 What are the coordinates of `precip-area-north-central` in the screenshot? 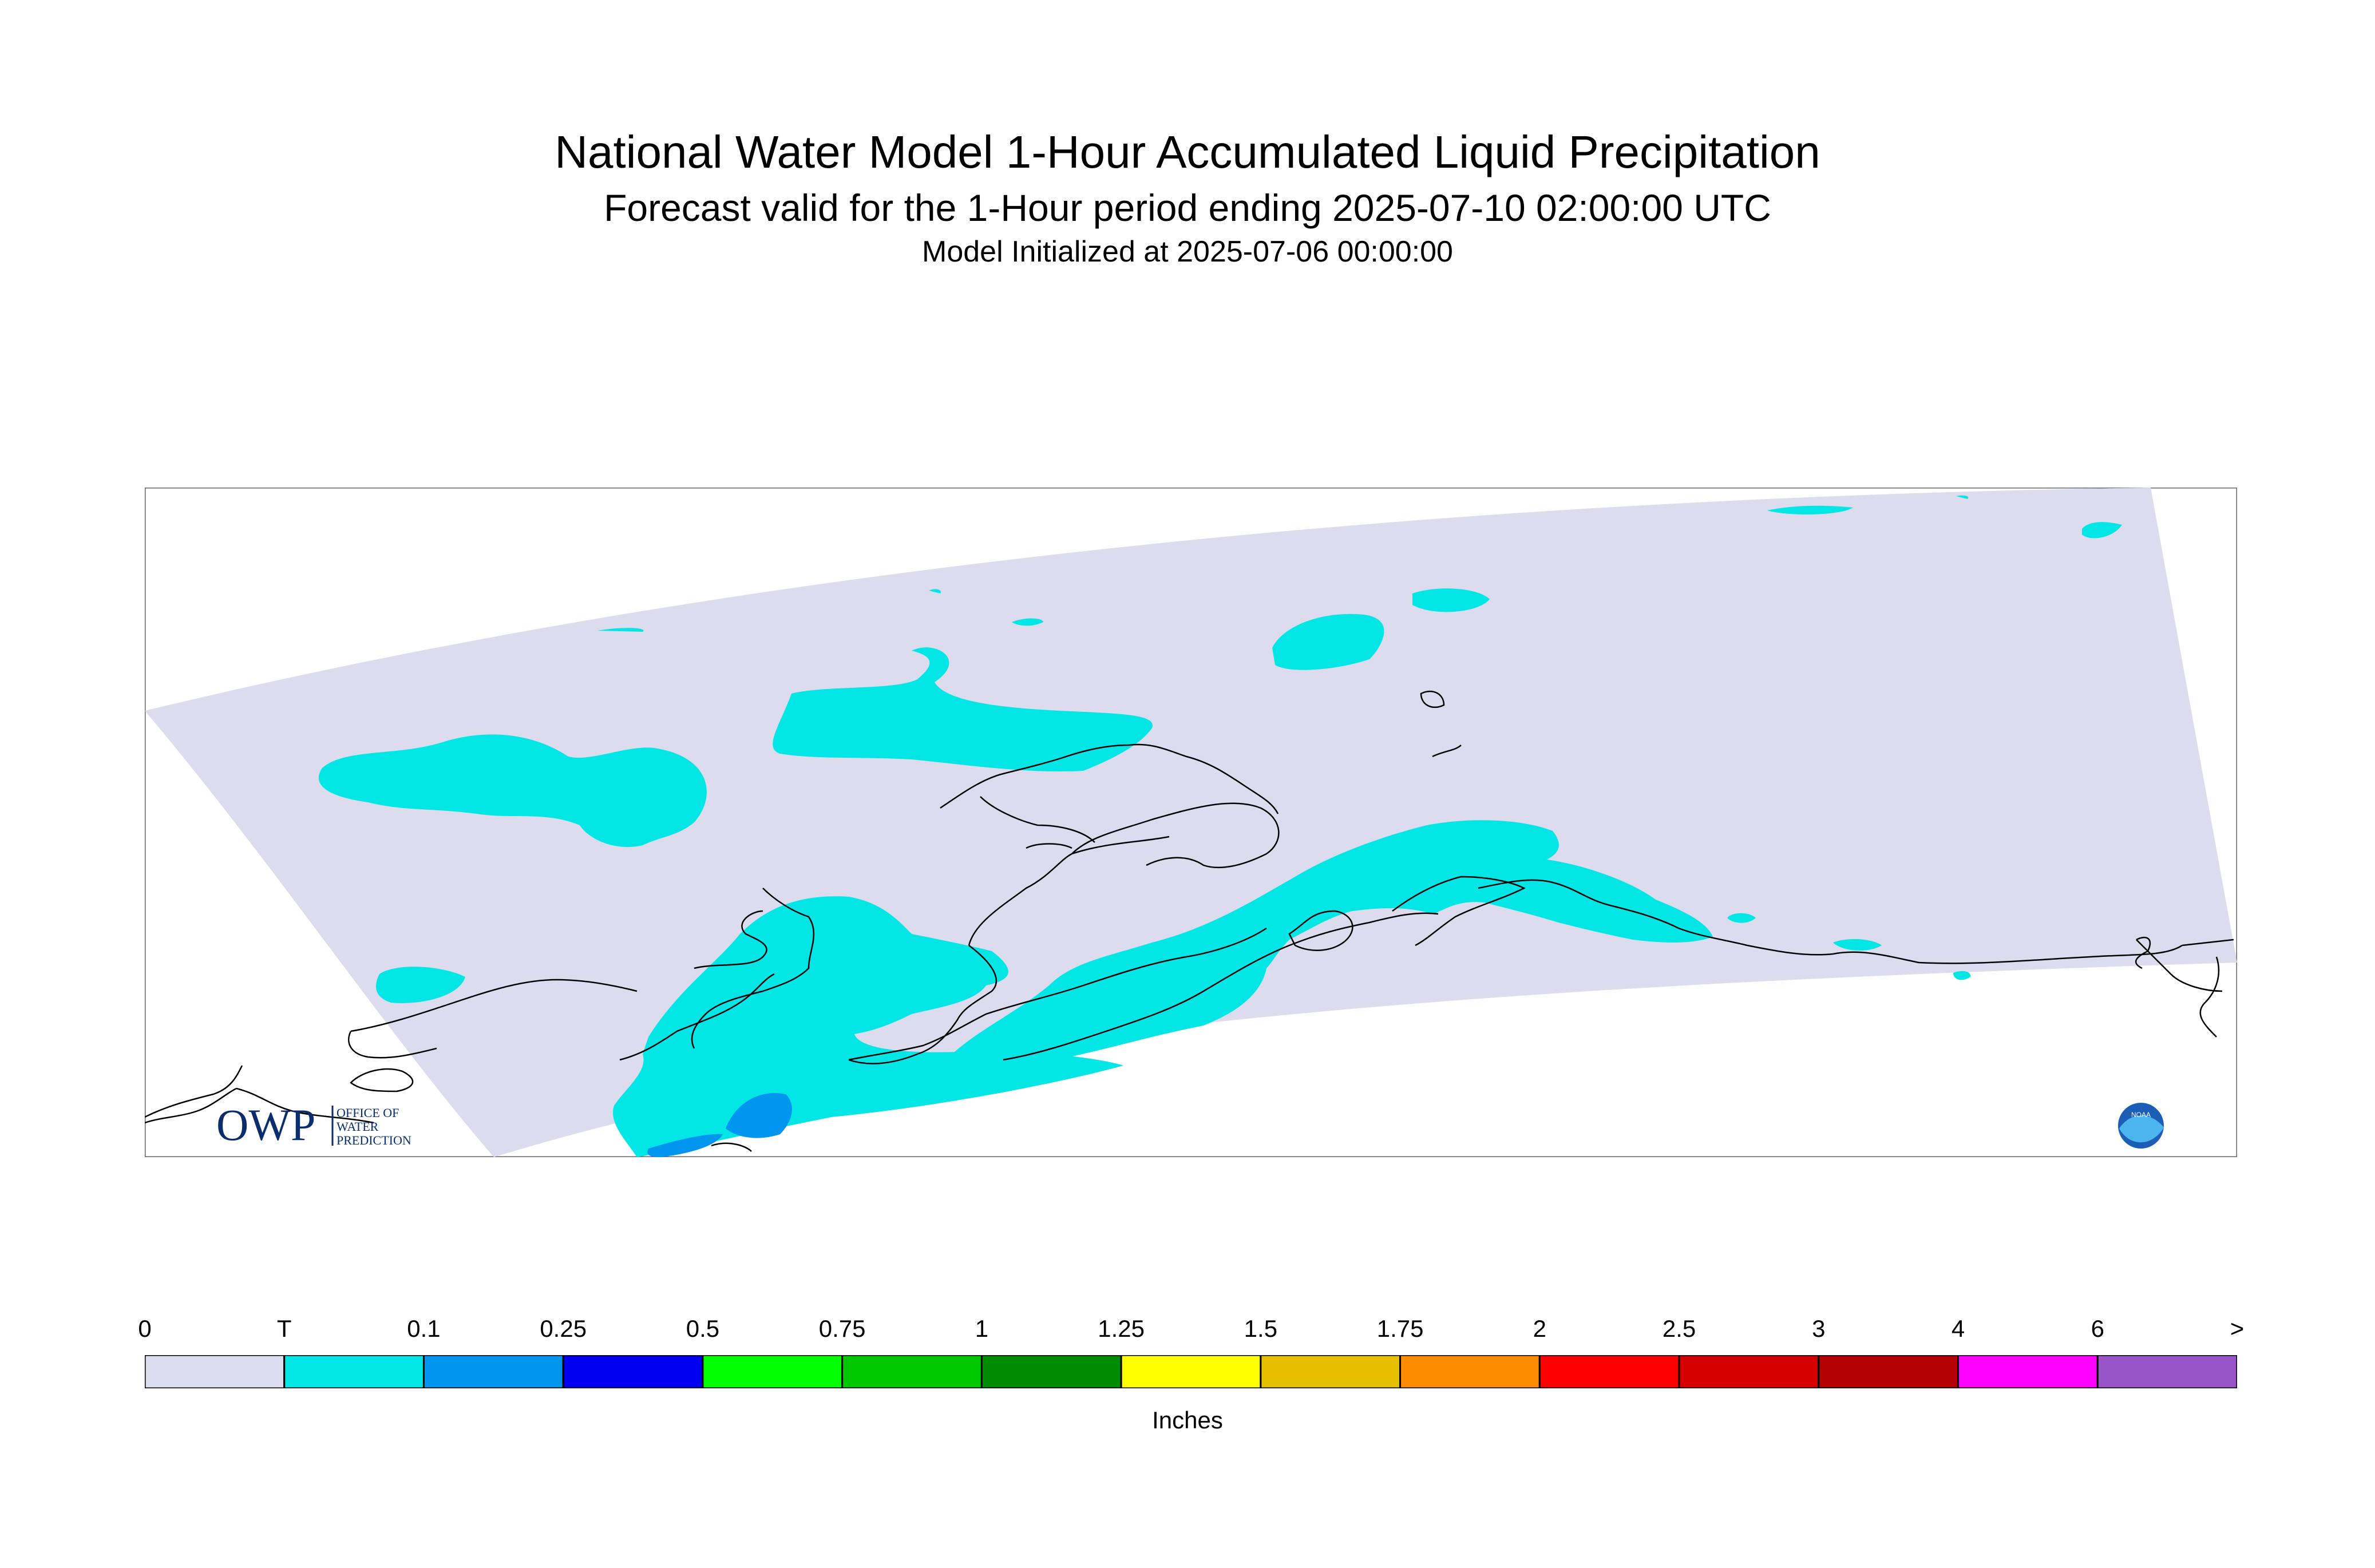 It's located at (963, 709).